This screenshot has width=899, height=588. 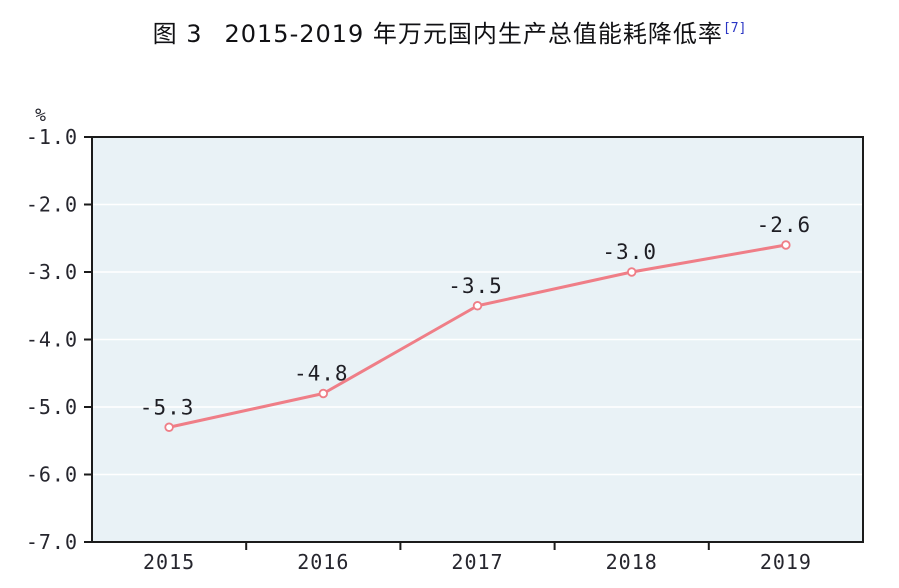 What do you see at coordinates (321, 374) in the screenshot?
I see `data-point-label: -4.8` at bounding box center [321, 374].